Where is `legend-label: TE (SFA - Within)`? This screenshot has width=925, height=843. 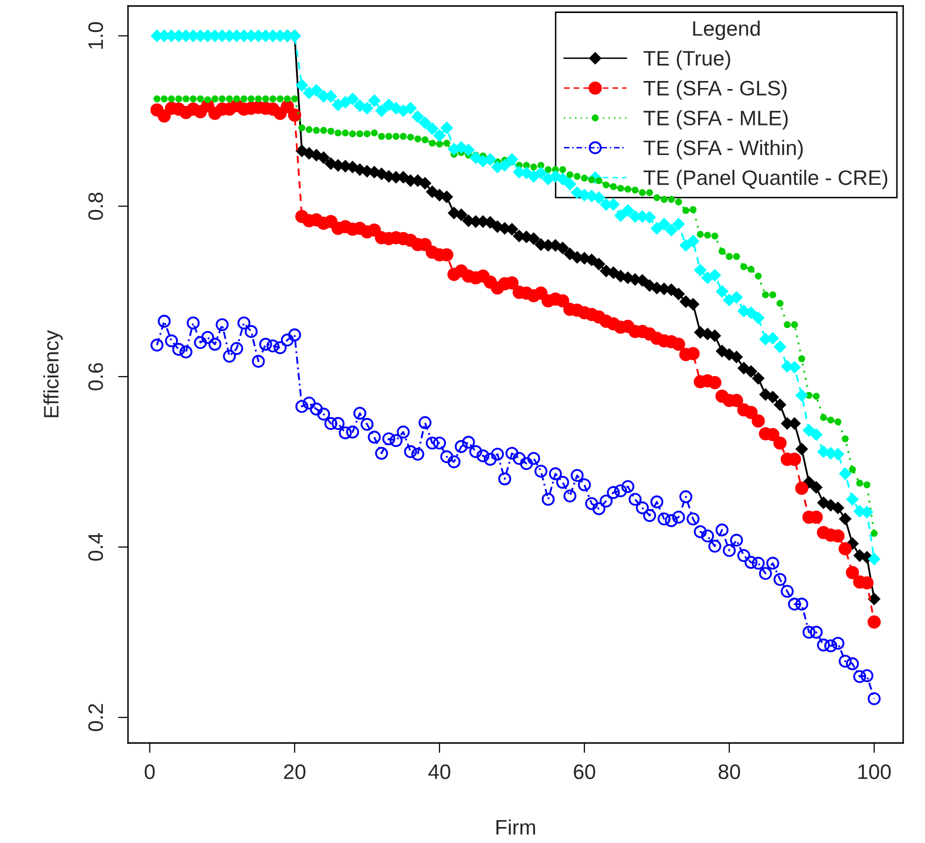 legend-label: TE (SFA - Within) is located at coordinates (723, 150).